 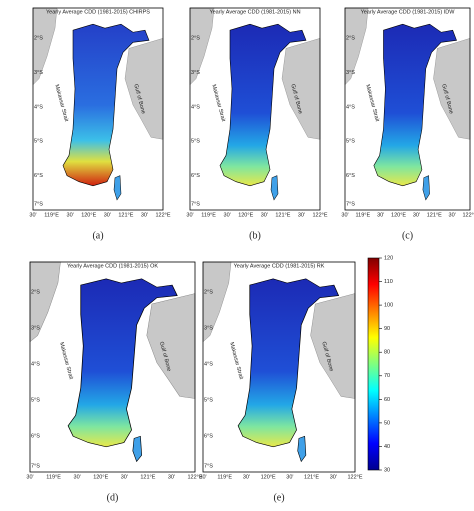 I want to click on colorbar-tick-label: 120, so click(x=388, y=258).